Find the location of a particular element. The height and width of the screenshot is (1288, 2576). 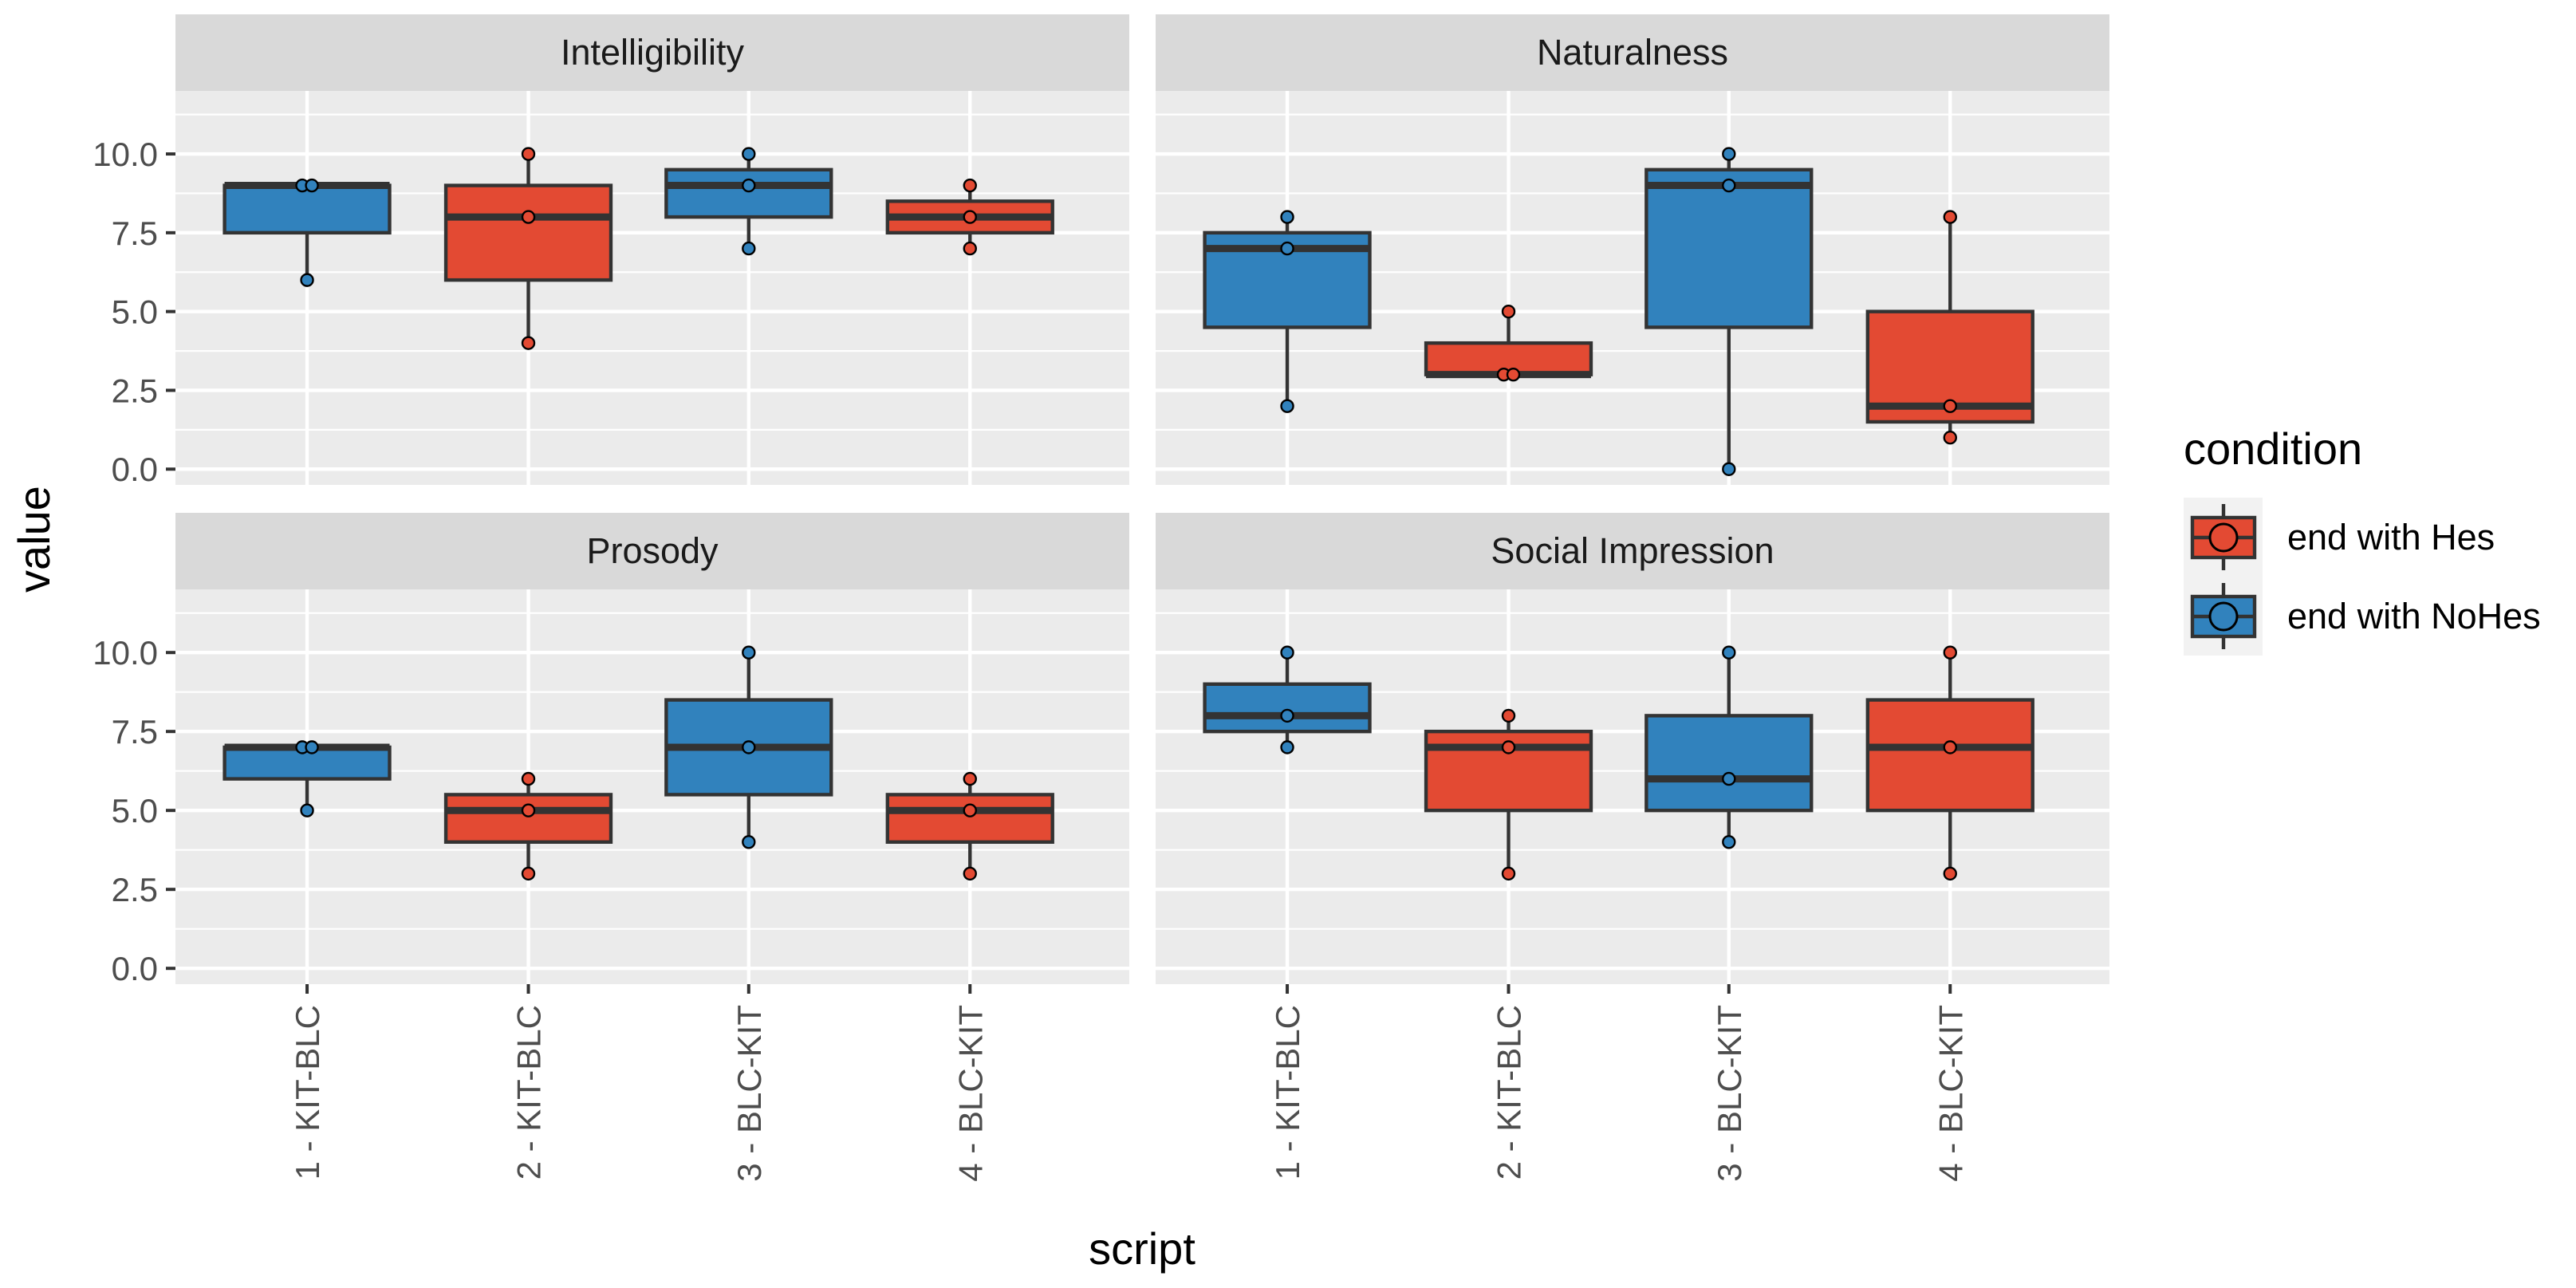

legend: condition end with Hes end with NoHes is located at coordinates (2362, 539).